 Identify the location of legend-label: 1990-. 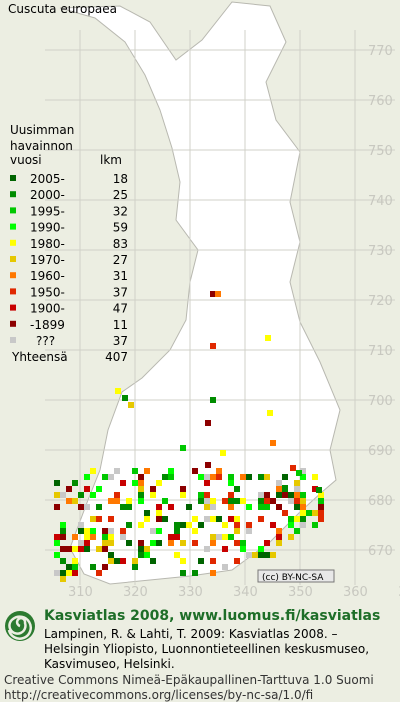
(47, 228).